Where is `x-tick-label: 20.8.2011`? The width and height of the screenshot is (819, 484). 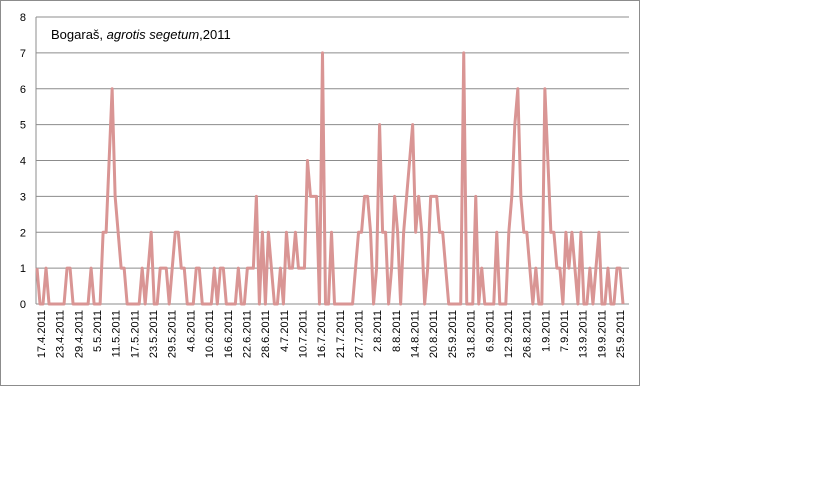
x-tick-label: 20.8.2011 is located at coordinates (434, 334).